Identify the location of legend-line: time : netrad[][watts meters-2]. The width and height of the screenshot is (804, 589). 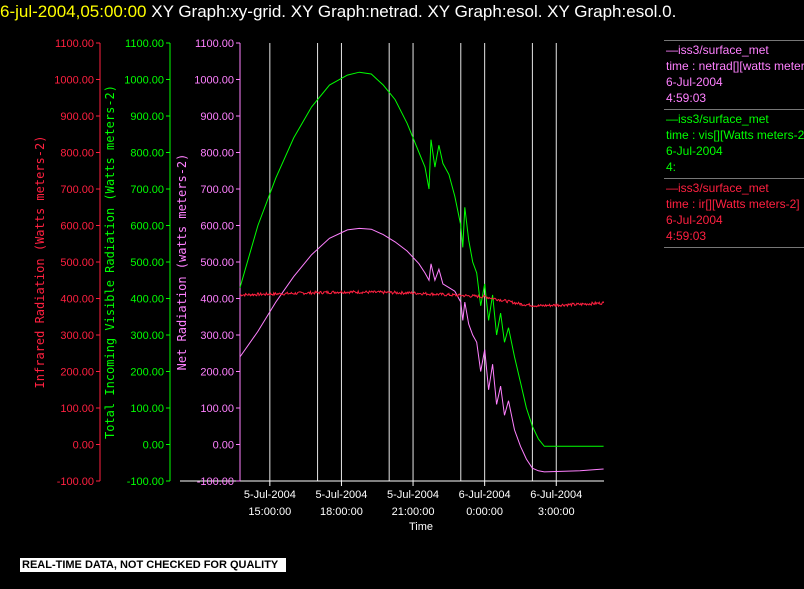
(735, 66).